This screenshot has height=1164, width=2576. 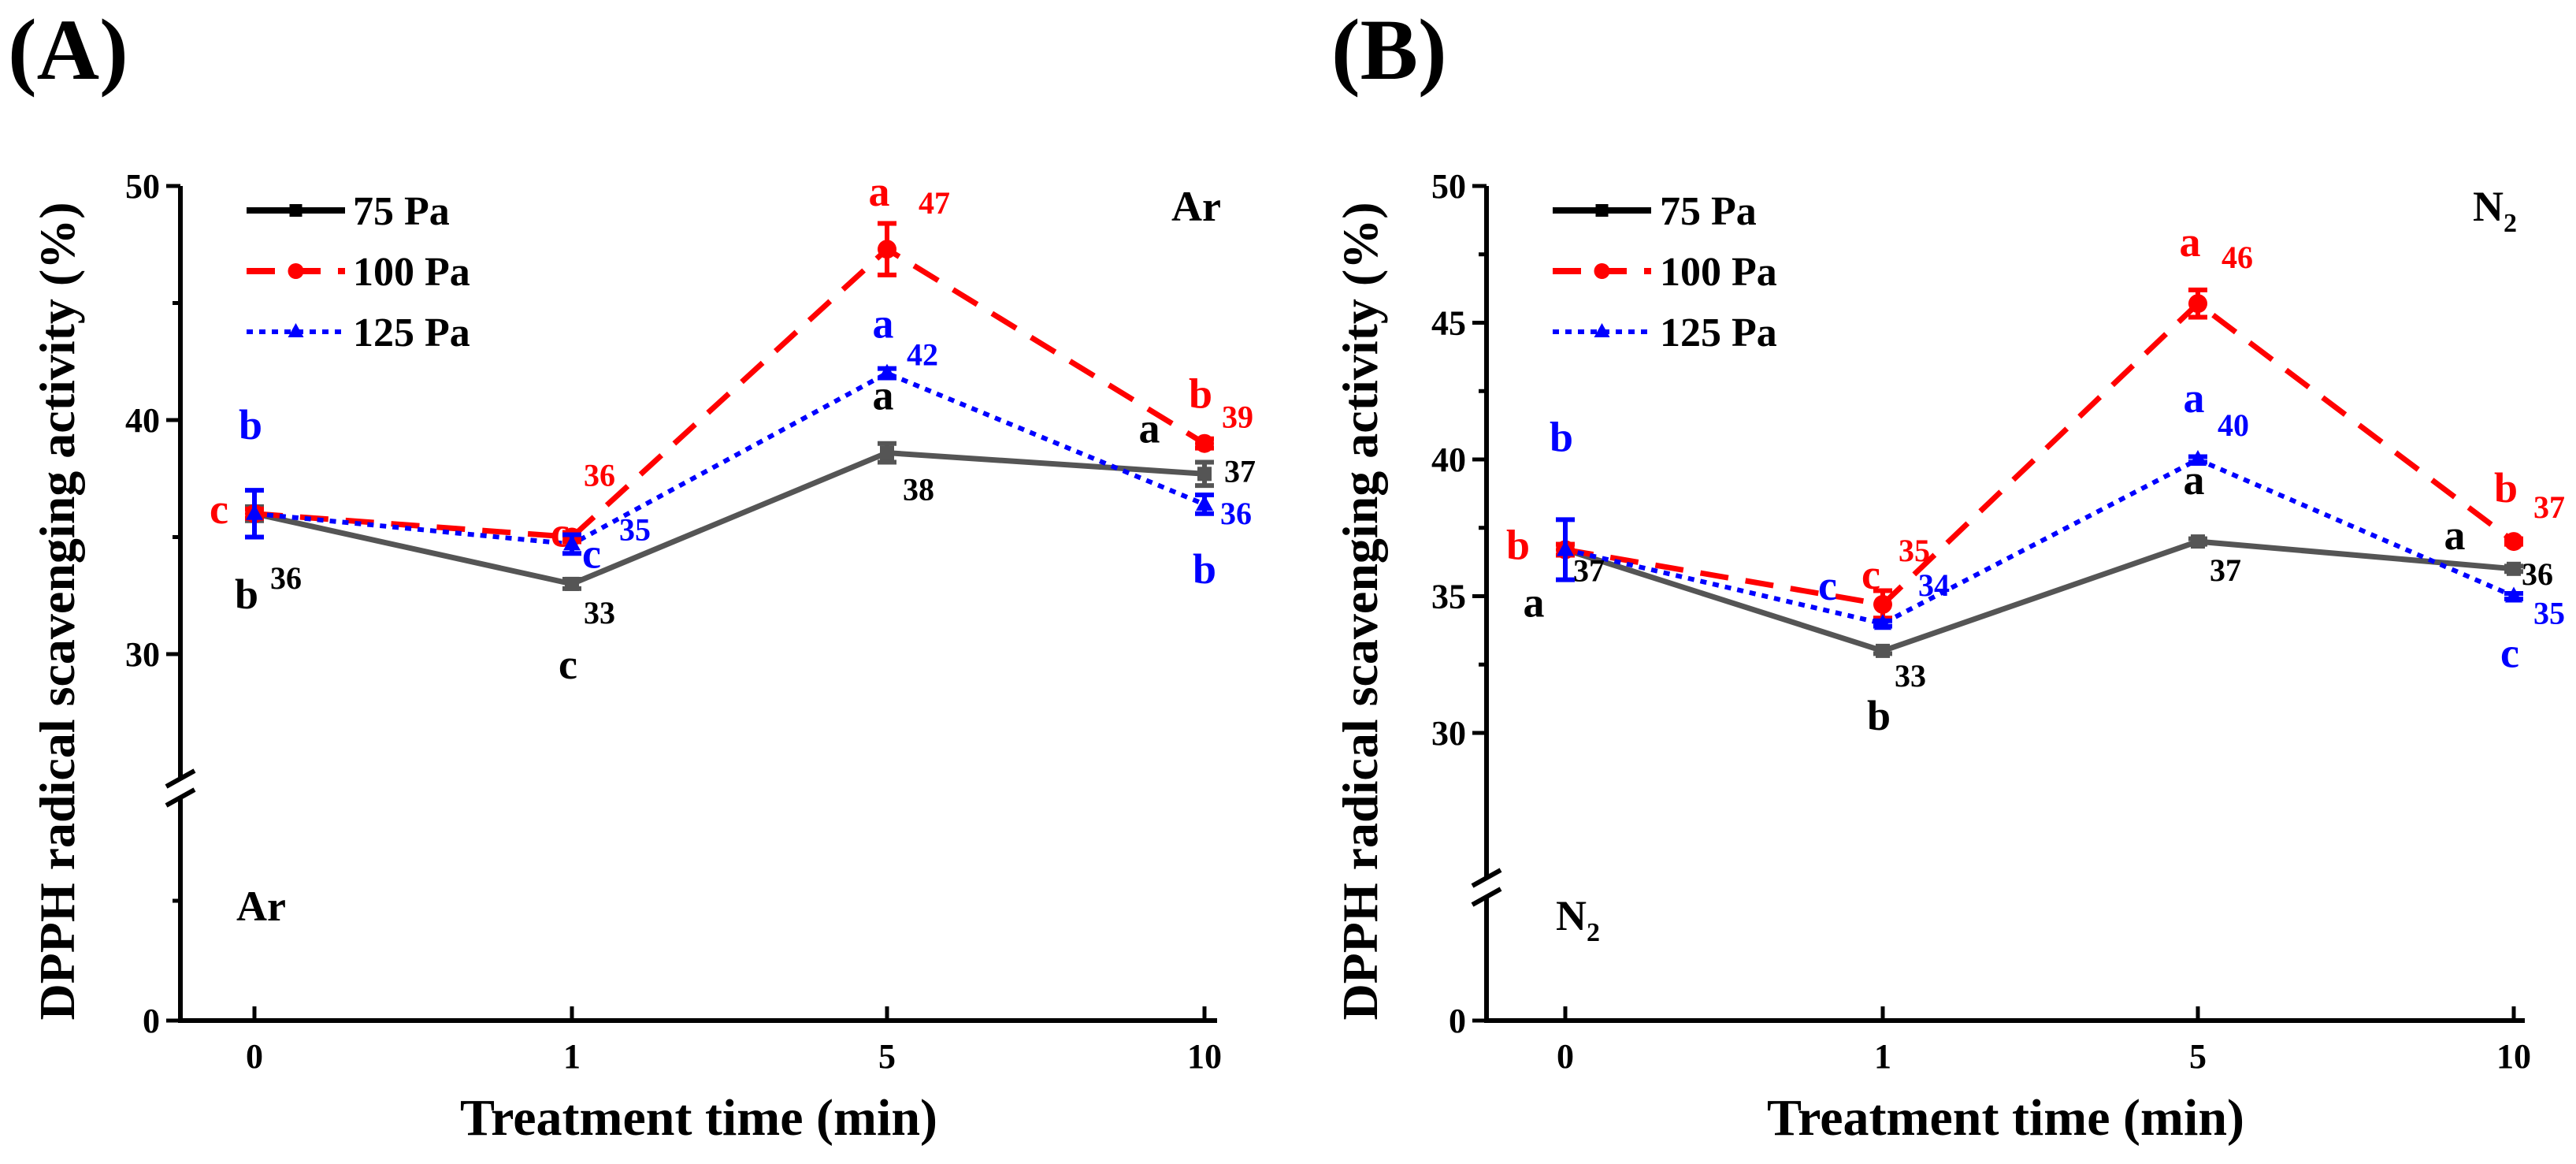 What do you see at coordinates (1237, 417) in the screenshot?
I see `data-label: 39` at bounding box center [1237, 417].